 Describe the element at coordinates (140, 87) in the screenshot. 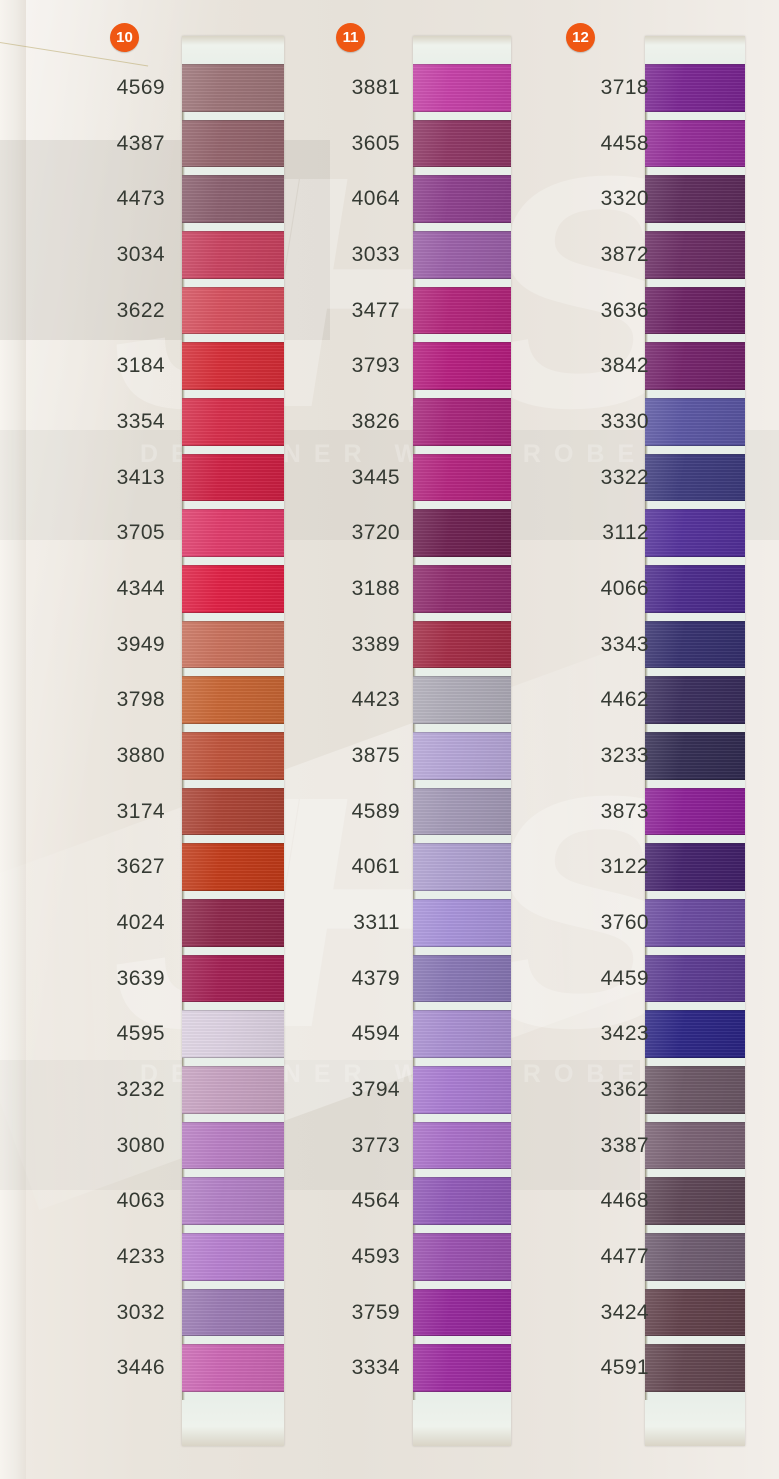

I see `thread-code-label: 4569` at that location.